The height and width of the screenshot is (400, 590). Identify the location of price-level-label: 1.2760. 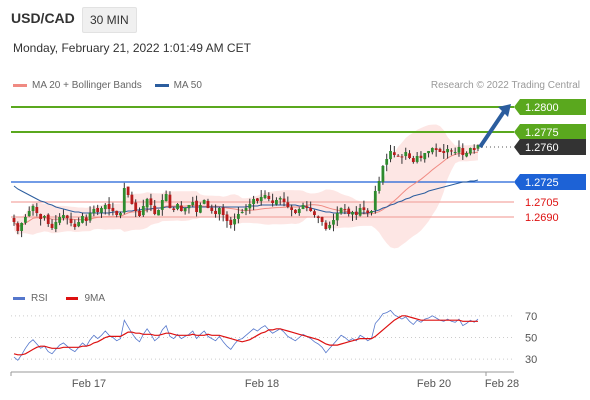
(542, 148).